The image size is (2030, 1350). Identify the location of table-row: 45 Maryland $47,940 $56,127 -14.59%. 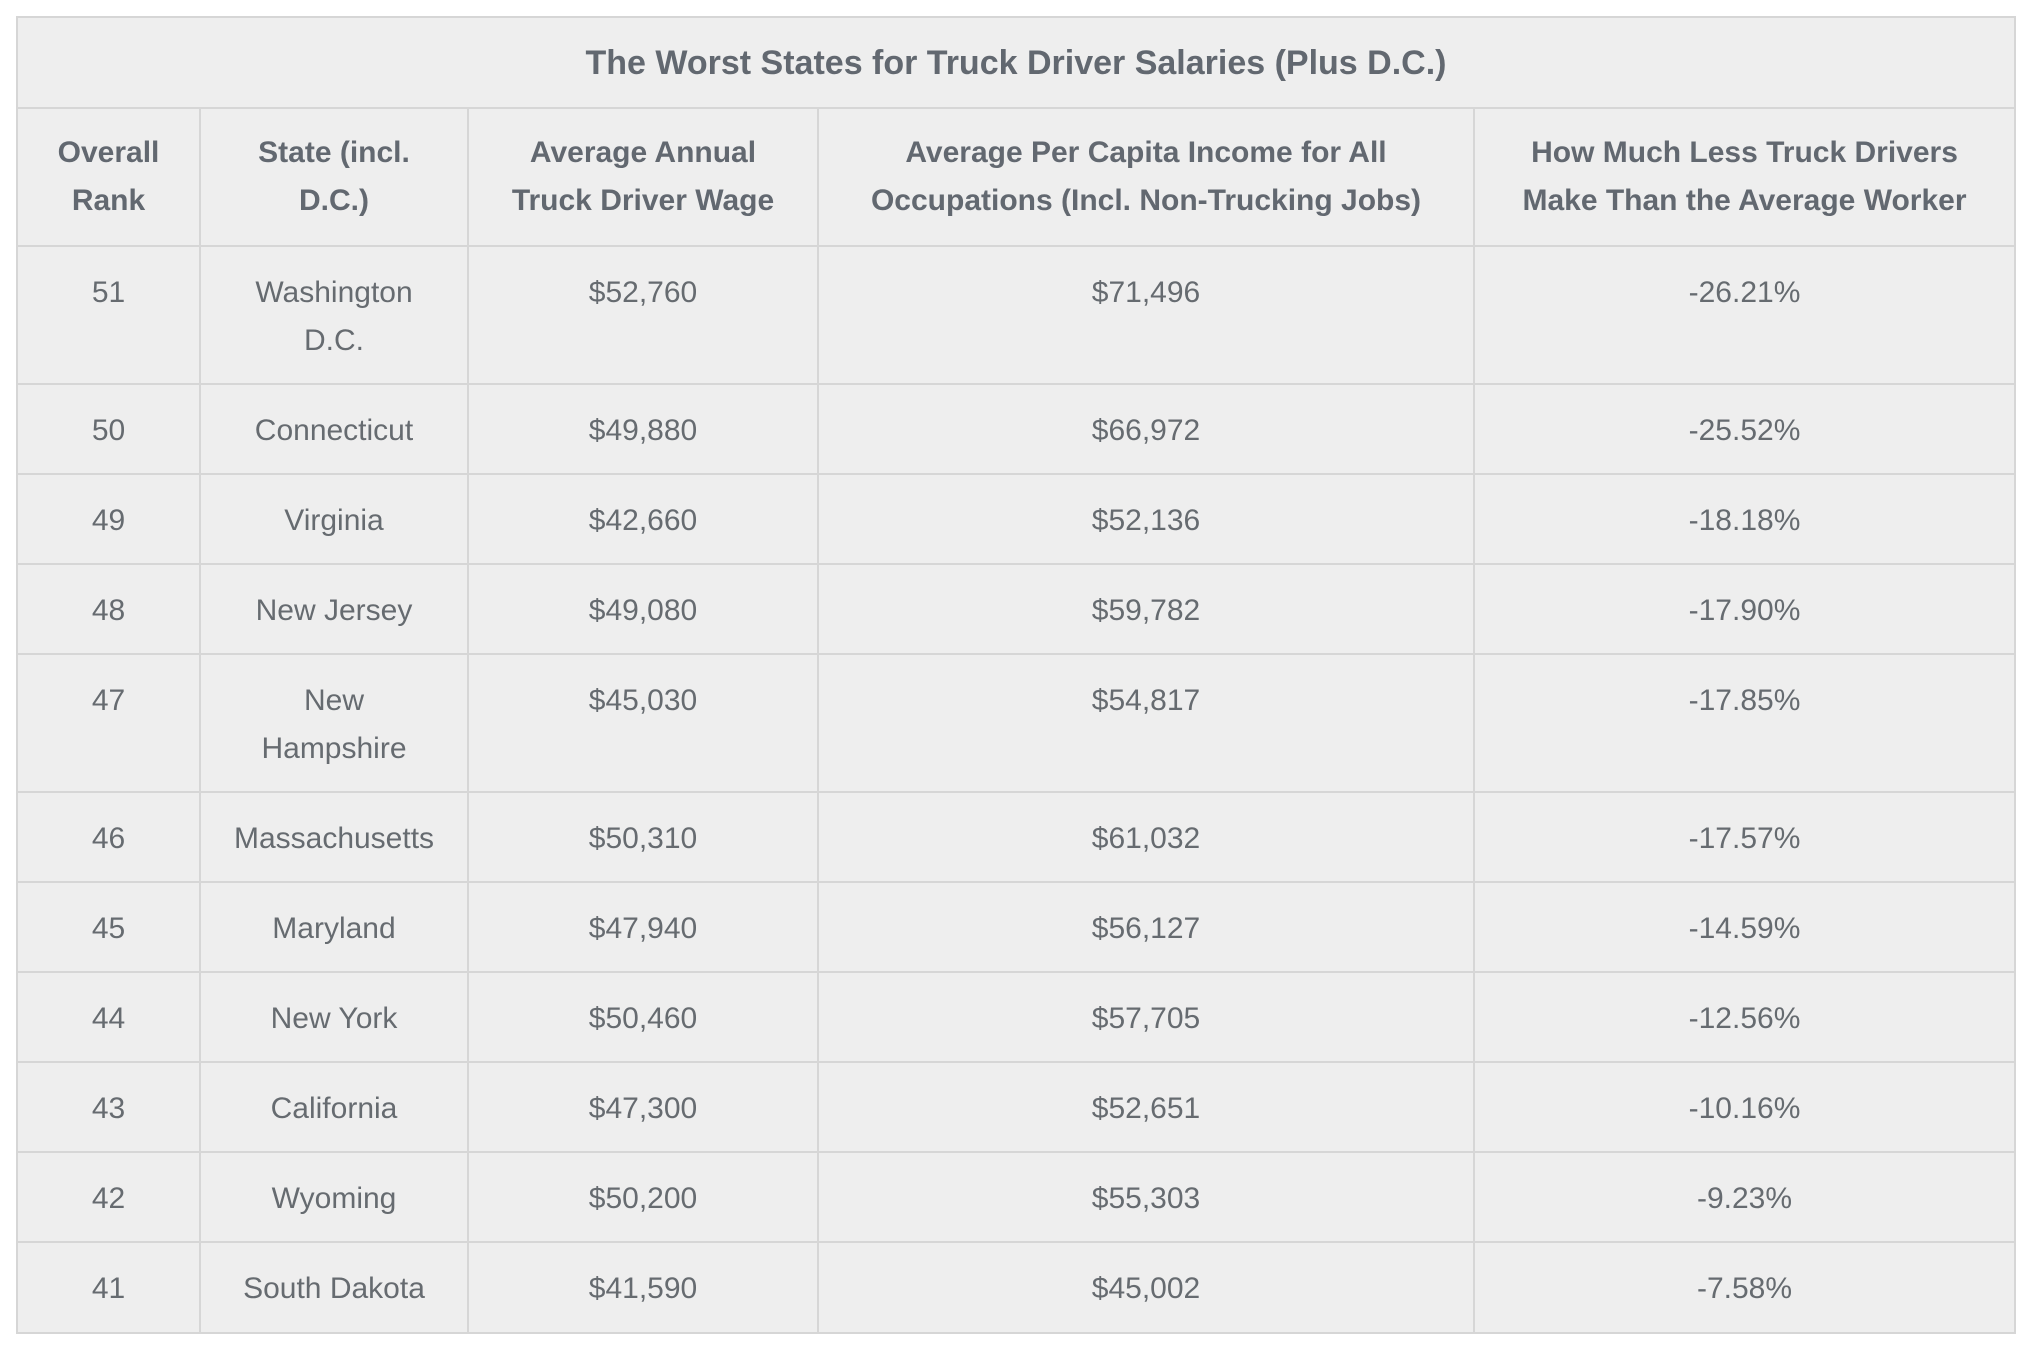
(1016, 927).